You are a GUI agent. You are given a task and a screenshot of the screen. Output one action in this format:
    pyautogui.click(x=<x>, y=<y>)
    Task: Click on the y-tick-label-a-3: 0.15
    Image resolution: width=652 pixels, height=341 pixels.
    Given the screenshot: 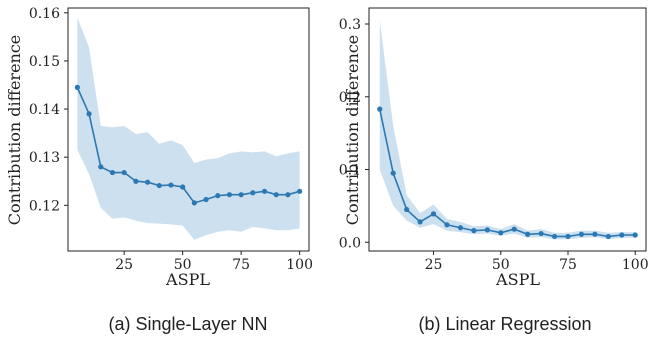 What is the action you would take?
    pyautogui.click(x=44, y=62)
    